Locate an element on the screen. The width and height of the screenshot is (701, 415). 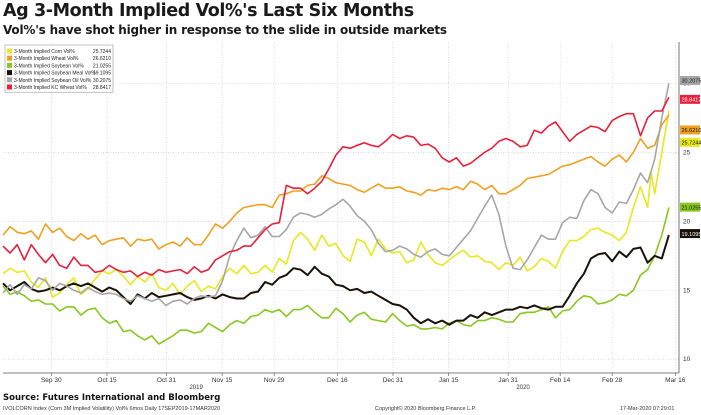
legend-label: 3-Month Implied KC Wheat Vol% is located at coordinates (50, 88).